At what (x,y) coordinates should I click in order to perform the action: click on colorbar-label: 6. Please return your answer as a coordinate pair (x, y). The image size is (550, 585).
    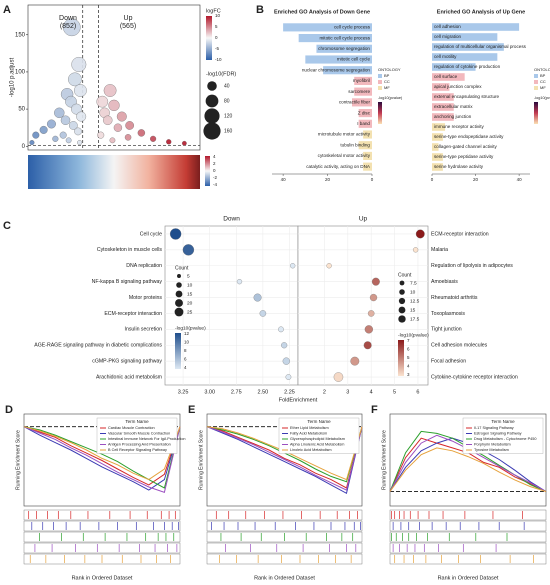
    Looking at the image, I should click on (408, 349).